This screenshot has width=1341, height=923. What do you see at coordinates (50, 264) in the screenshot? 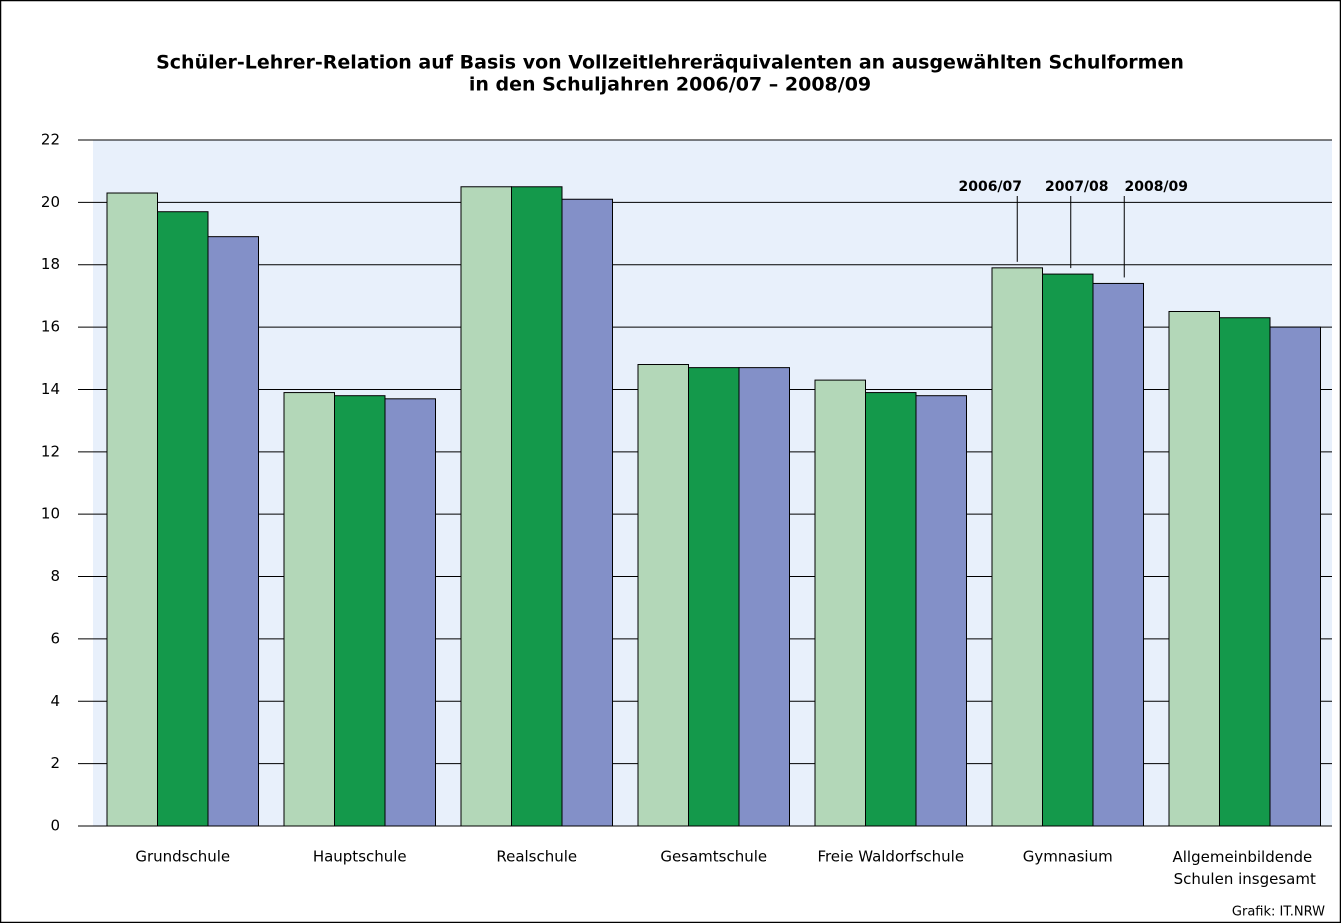
I see `y-tick-label: 18` at bounding box center [50, 264].